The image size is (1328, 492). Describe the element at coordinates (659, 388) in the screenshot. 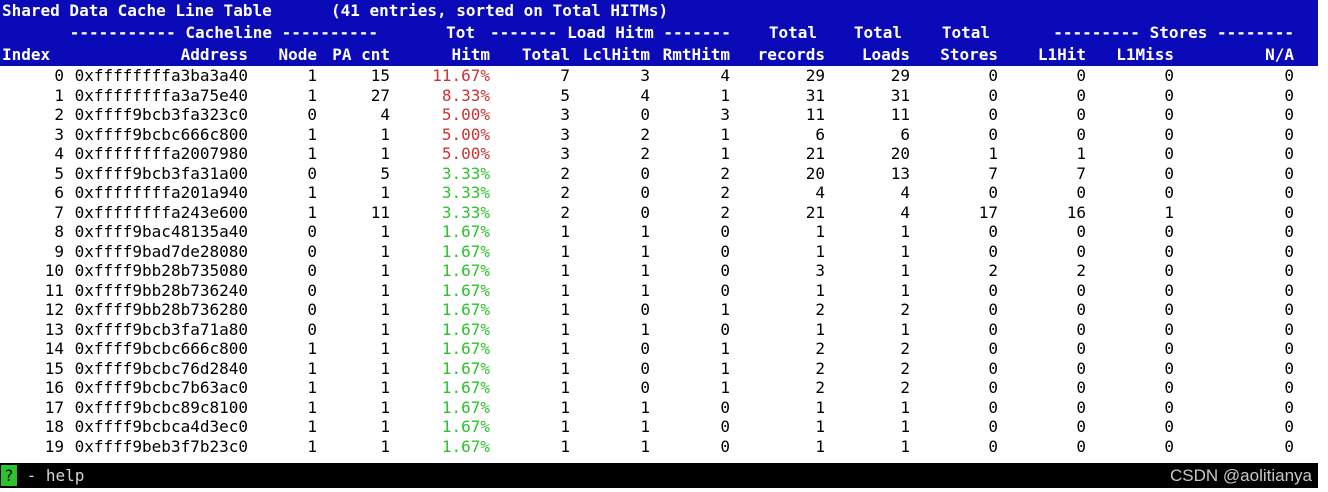

I see `table-row: 16 0xffff9bcbc7b63ac0 1 1 1.67% 1 0 1 2 2 0 0 0 0` at that location.